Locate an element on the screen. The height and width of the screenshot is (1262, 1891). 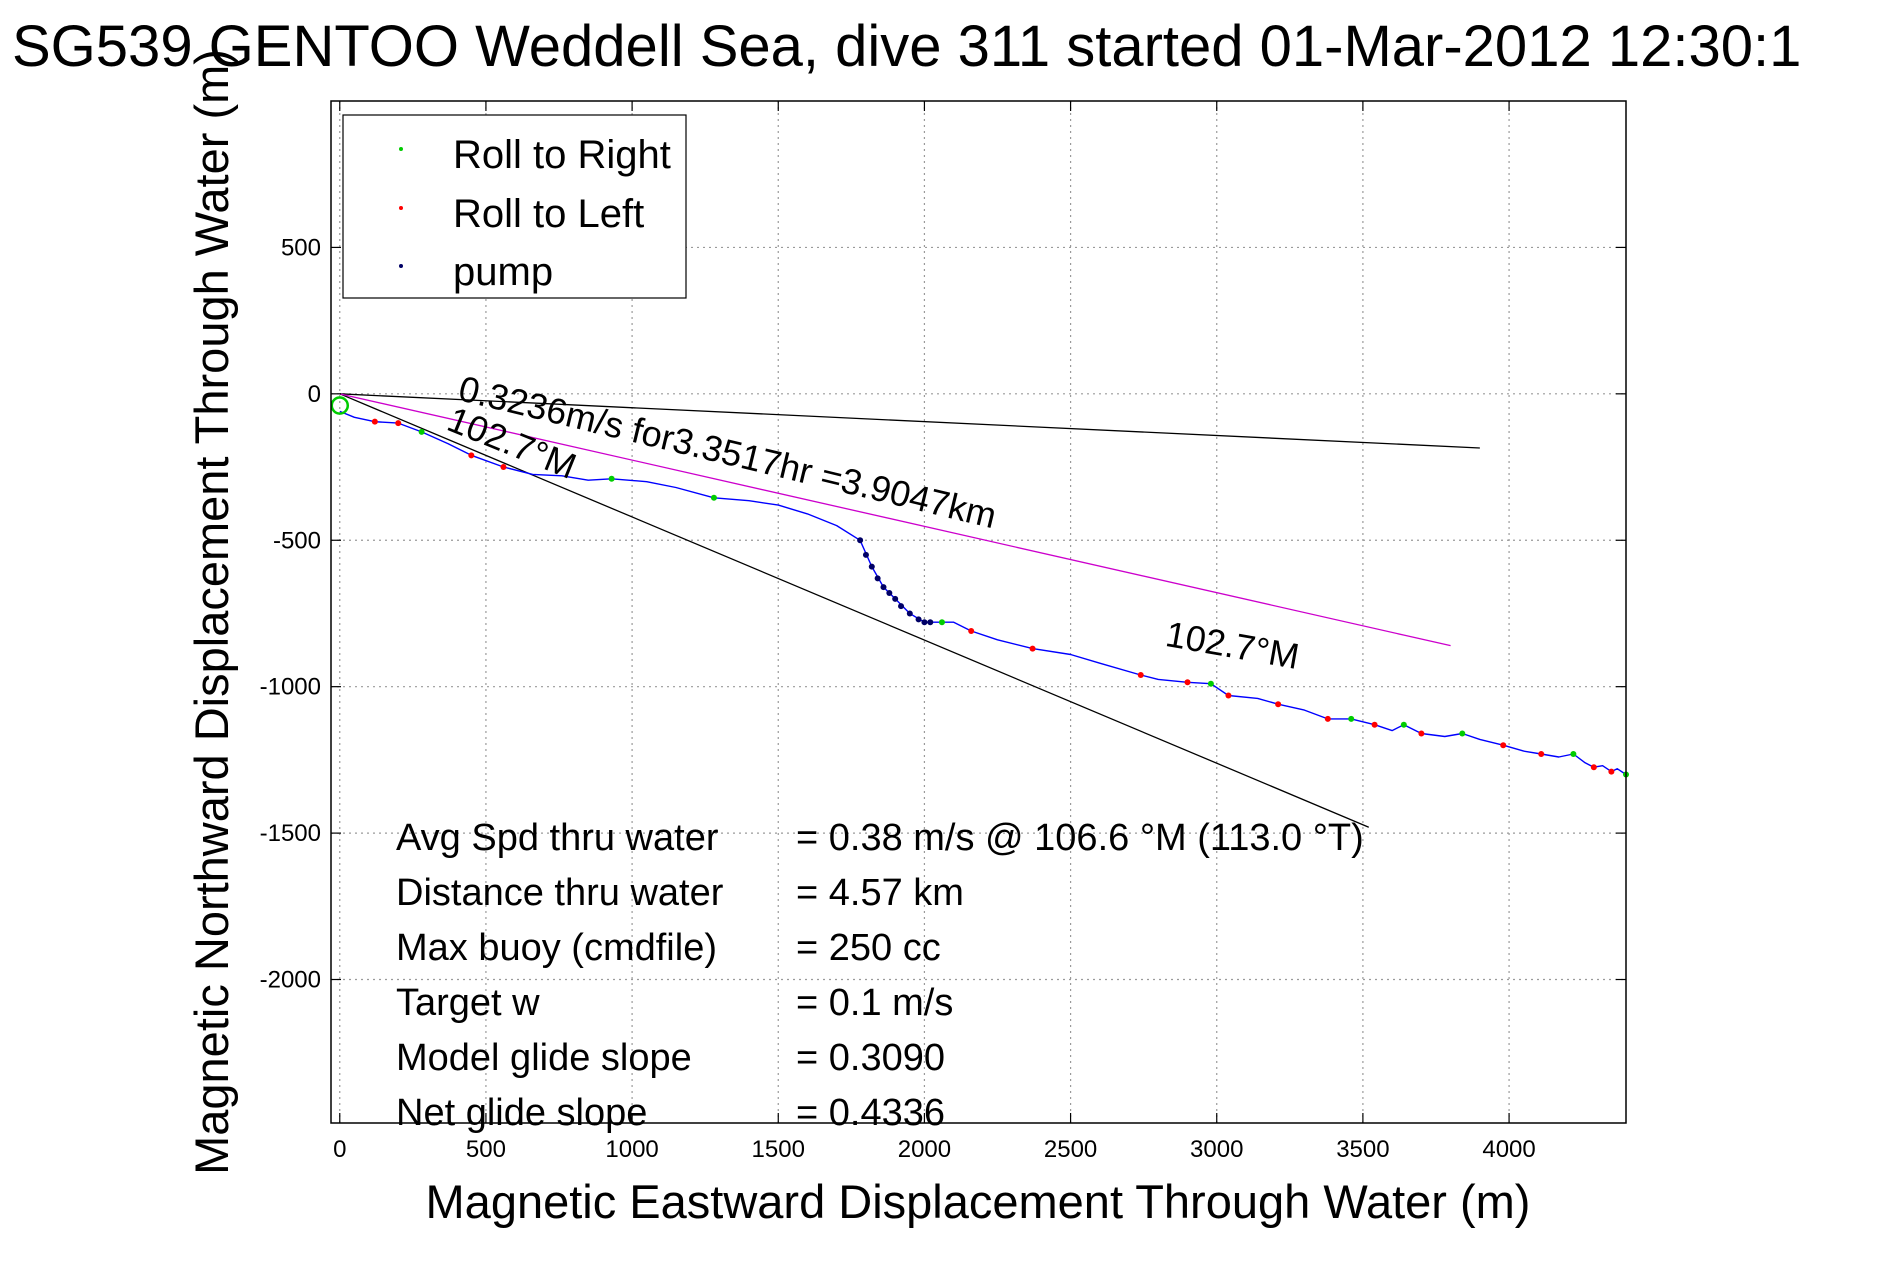
legend-roll-left-label: Roll to Left is located at coordinates (548, 214).